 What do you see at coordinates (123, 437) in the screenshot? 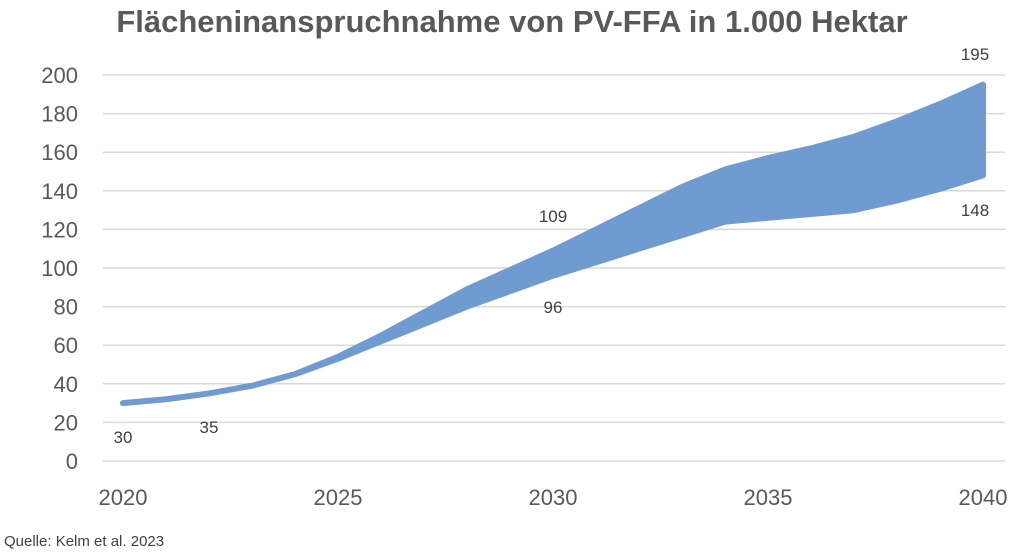
I see `data-label: 30` at bounding box center [123, 437].